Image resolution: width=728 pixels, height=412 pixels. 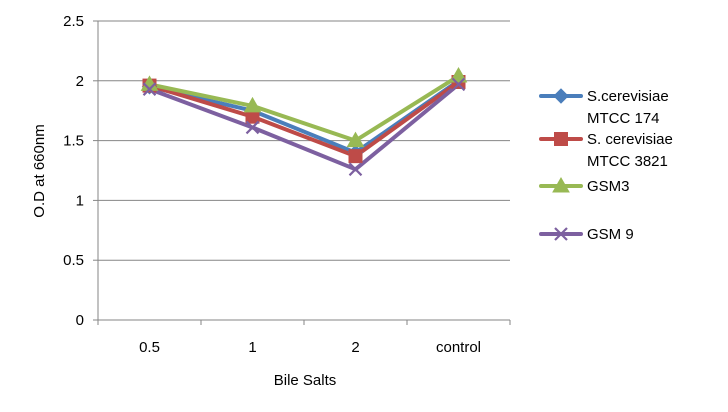 What do you see at coordinates (586, 234) in the screenshot?
I see `legend-entry-3: GSM 9` at bounding box center [586, 234].